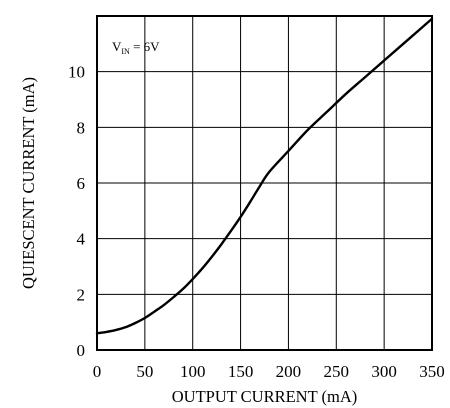 The width and height of the screenshot is (450, 408). I want to click on y-tick-label: 10, so click(76, 72).